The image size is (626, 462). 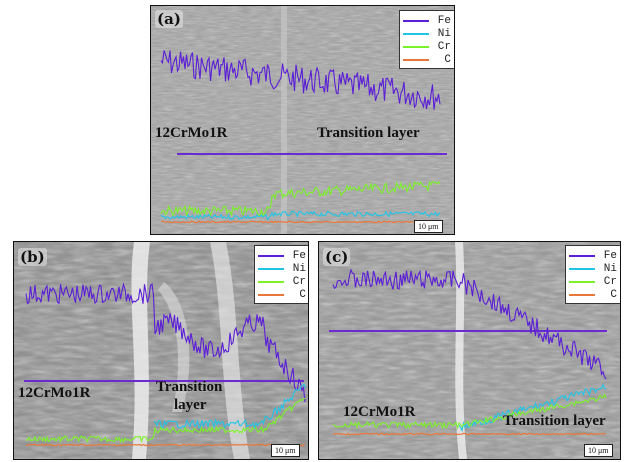 What do you see at coordinates (165, 445) in the screenshot?
I see `c-trace-b` at bounding box center [165, 445].